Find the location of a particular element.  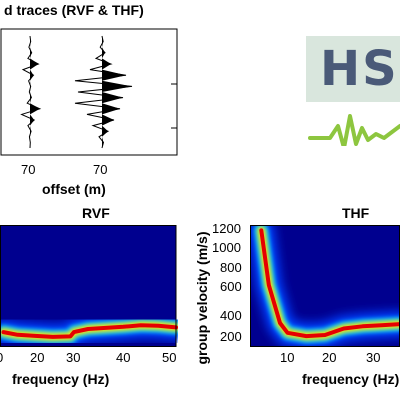

rvf-xtick-20: 20 is located at coordinates (37, 357).